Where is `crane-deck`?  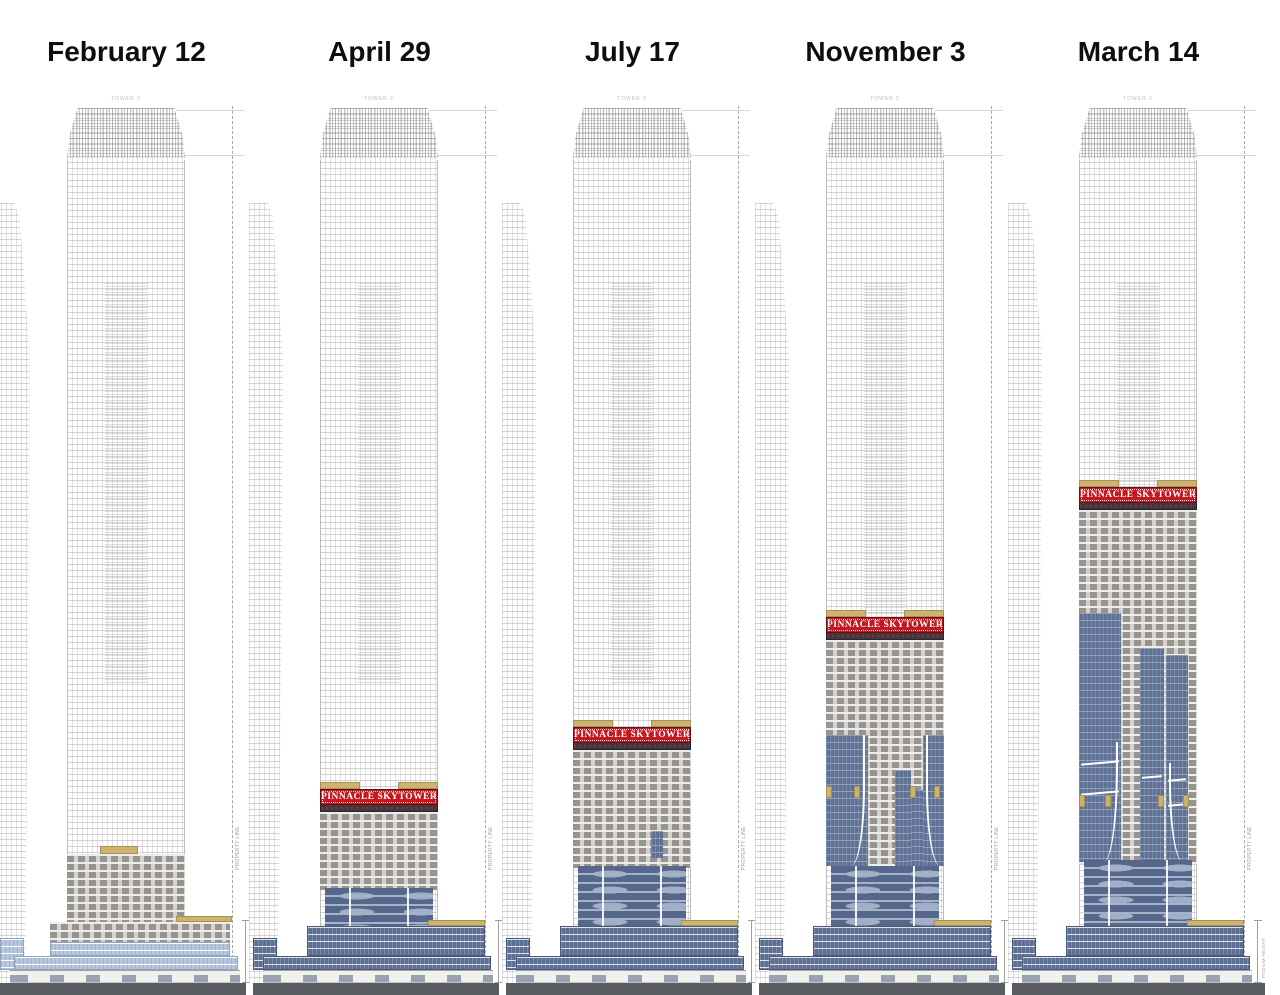
crane-deck is located at coordinates (119, 850).